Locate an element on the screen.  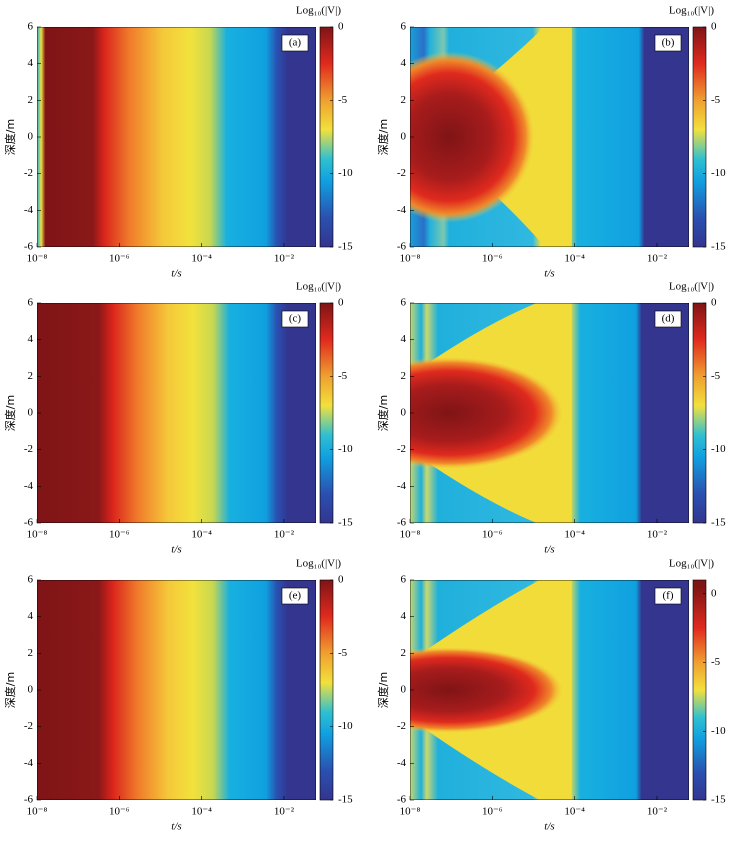
panel-label: (b) is located at coordinates (668, 43).